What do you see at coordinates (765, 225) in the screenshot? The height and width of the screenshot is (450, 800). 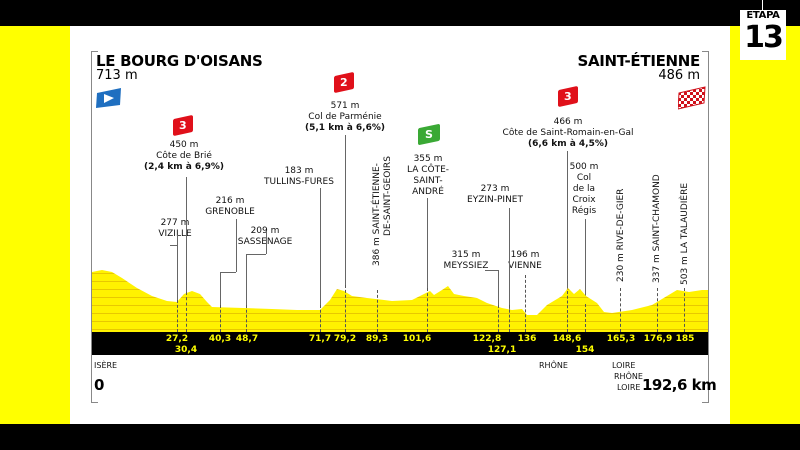 I see `right-yellow-strip` at bounding box center [765, 225].